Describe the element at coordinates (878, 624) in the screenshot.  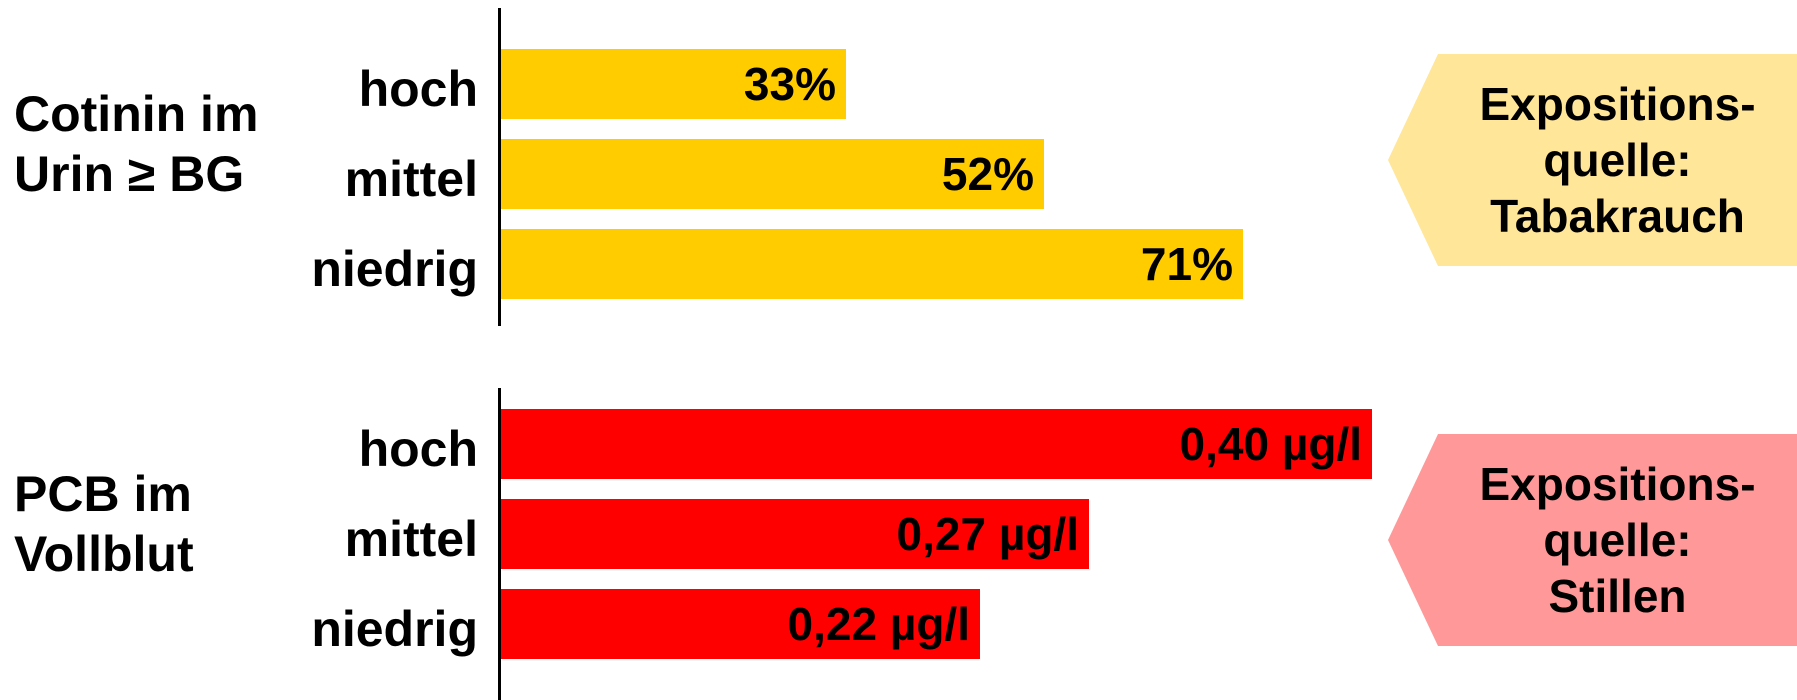
I see `pcb-bar-value-niedrig: 0,22 µg/l` at that location.